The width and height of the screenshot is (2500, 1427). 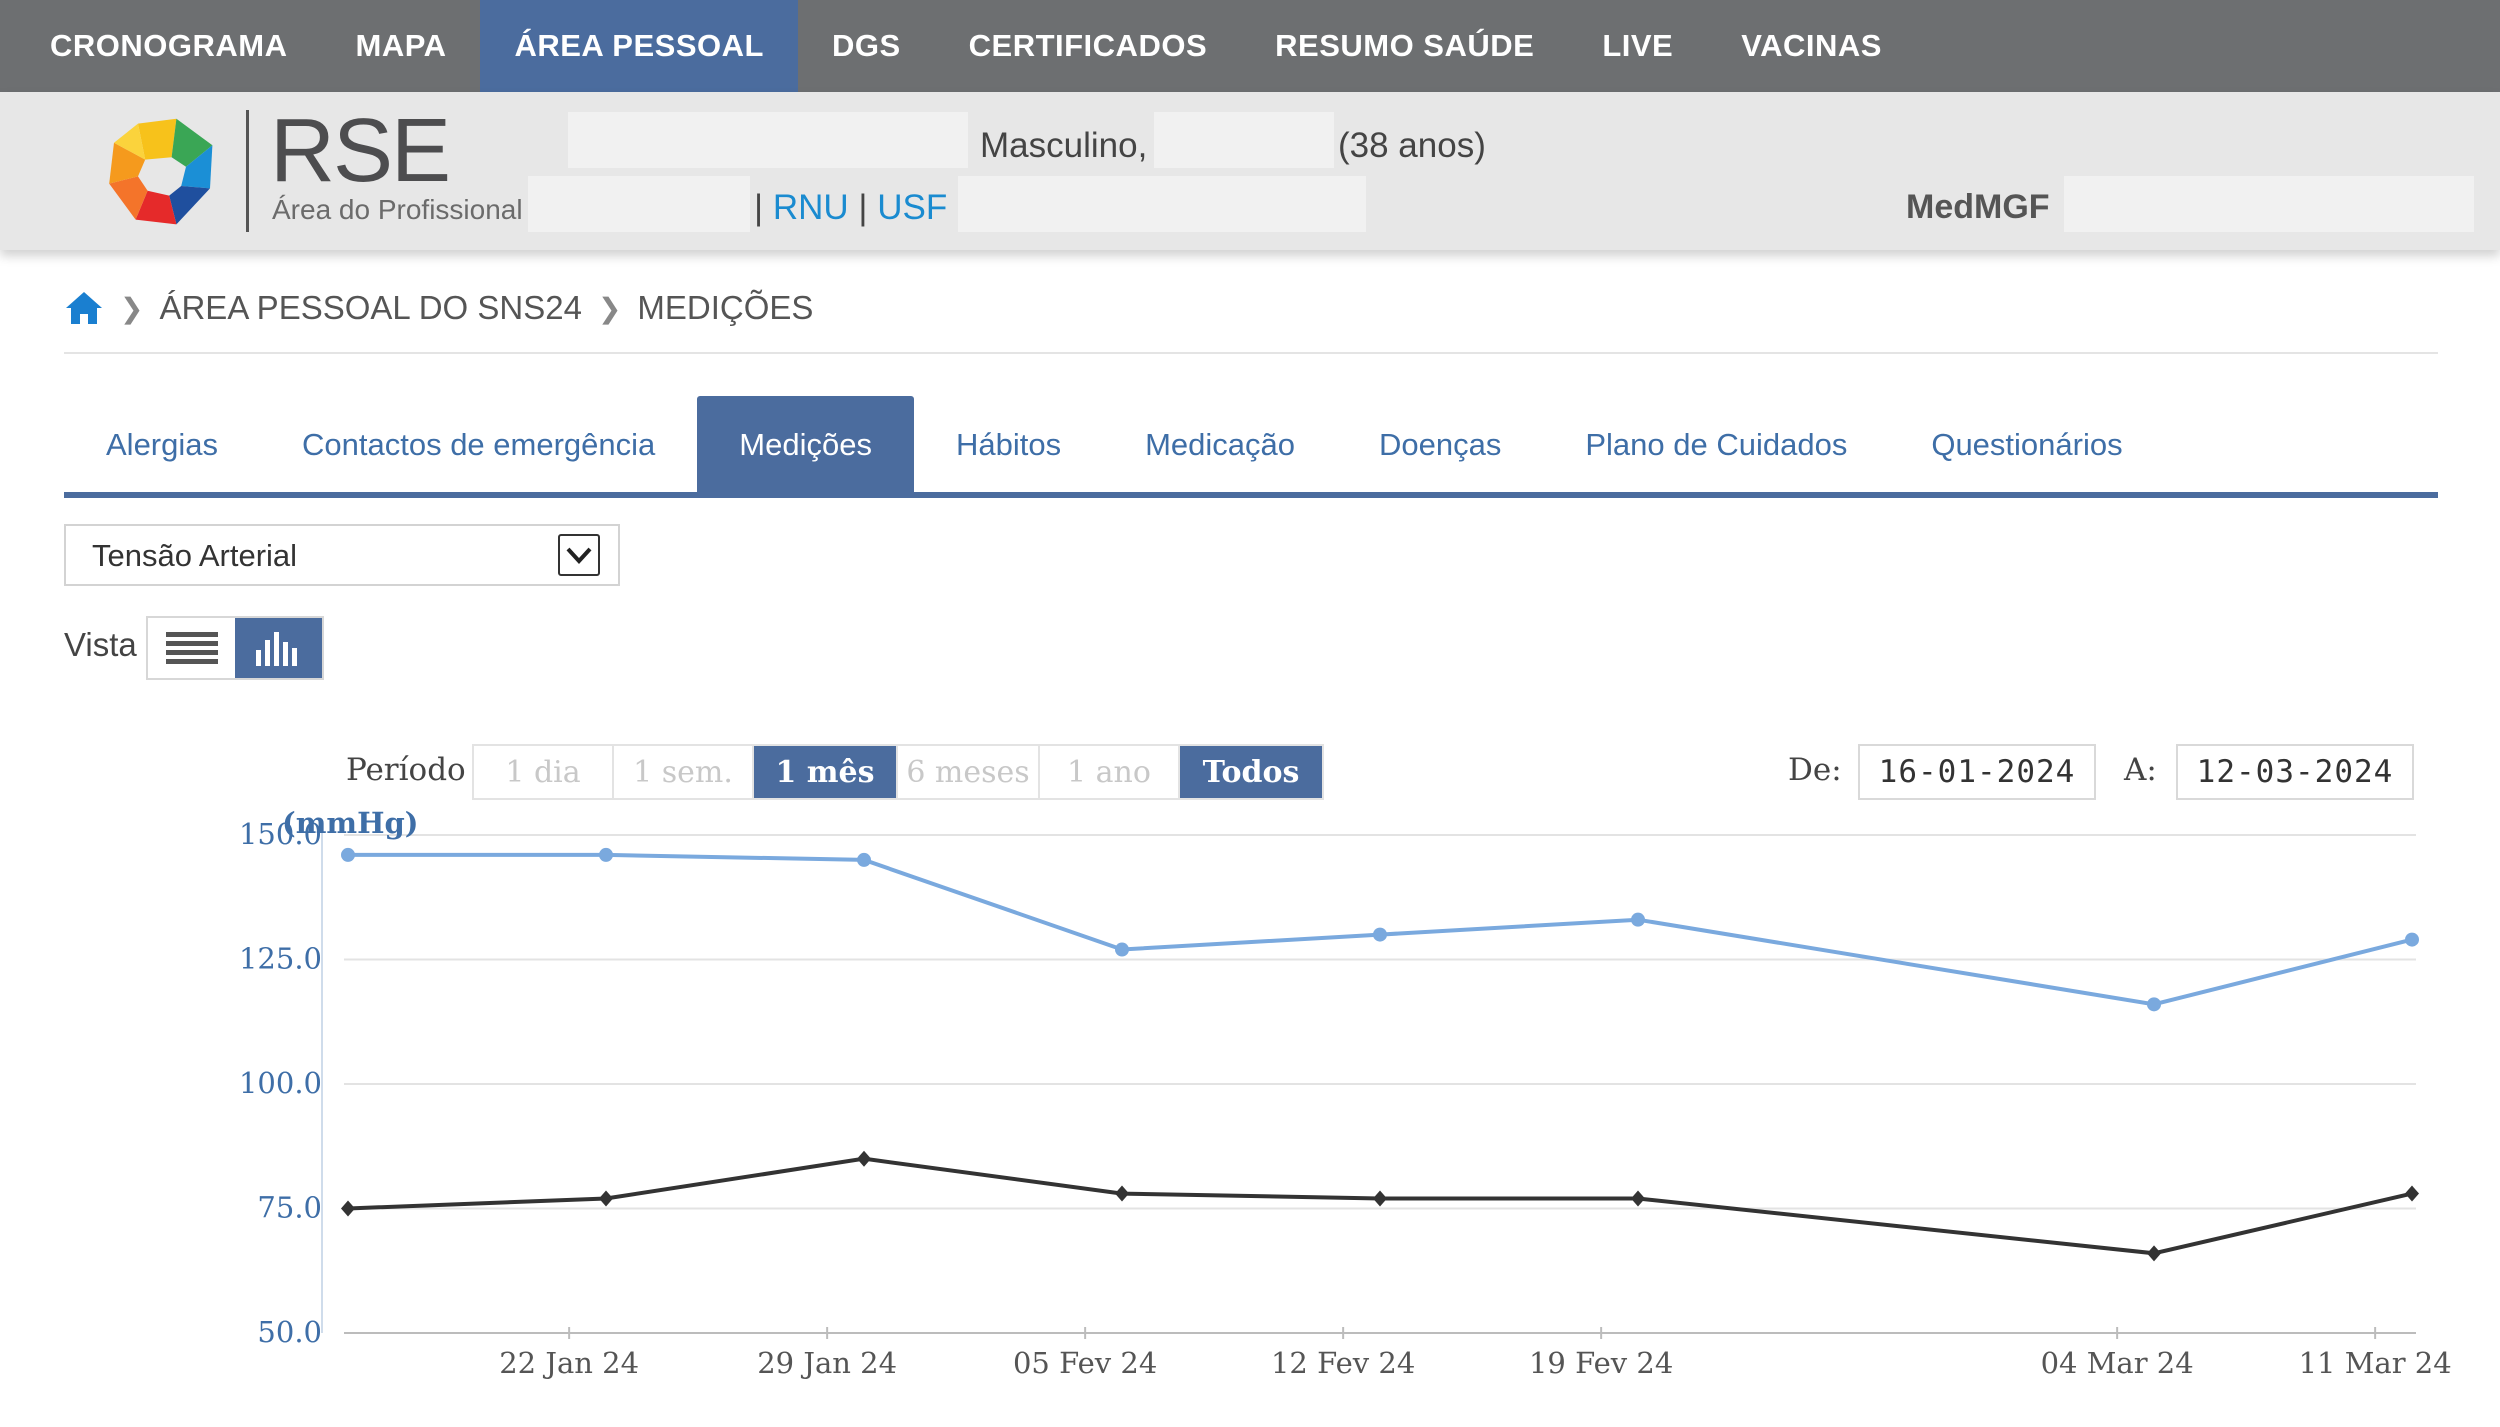 I want to click on y-axis-unit: (mmHg), so click(x=350, y=823).